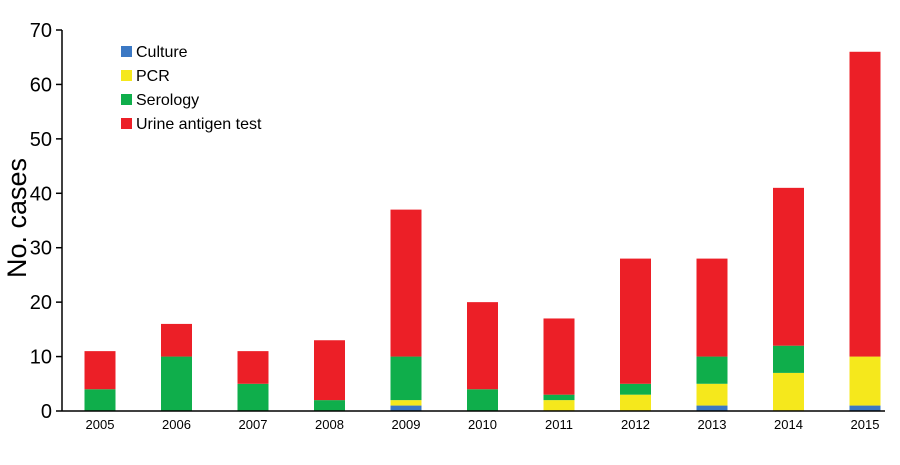 The image size is (900, 465). Describe the element at coordinates (712, 408) in the screenshot. I see `bar-segment-culture-2013` at that location.